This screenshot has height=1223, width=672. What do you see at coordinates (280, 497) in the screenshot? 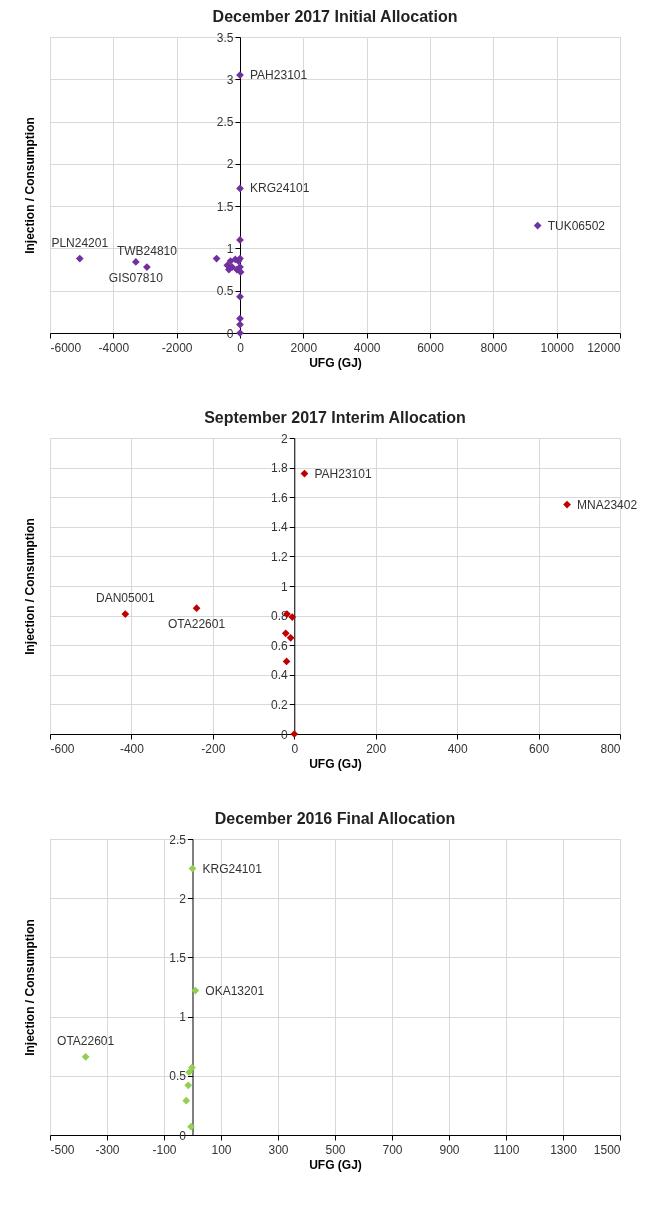
I see `y-tick-label: 1.6` at bounding box center [280, 497].